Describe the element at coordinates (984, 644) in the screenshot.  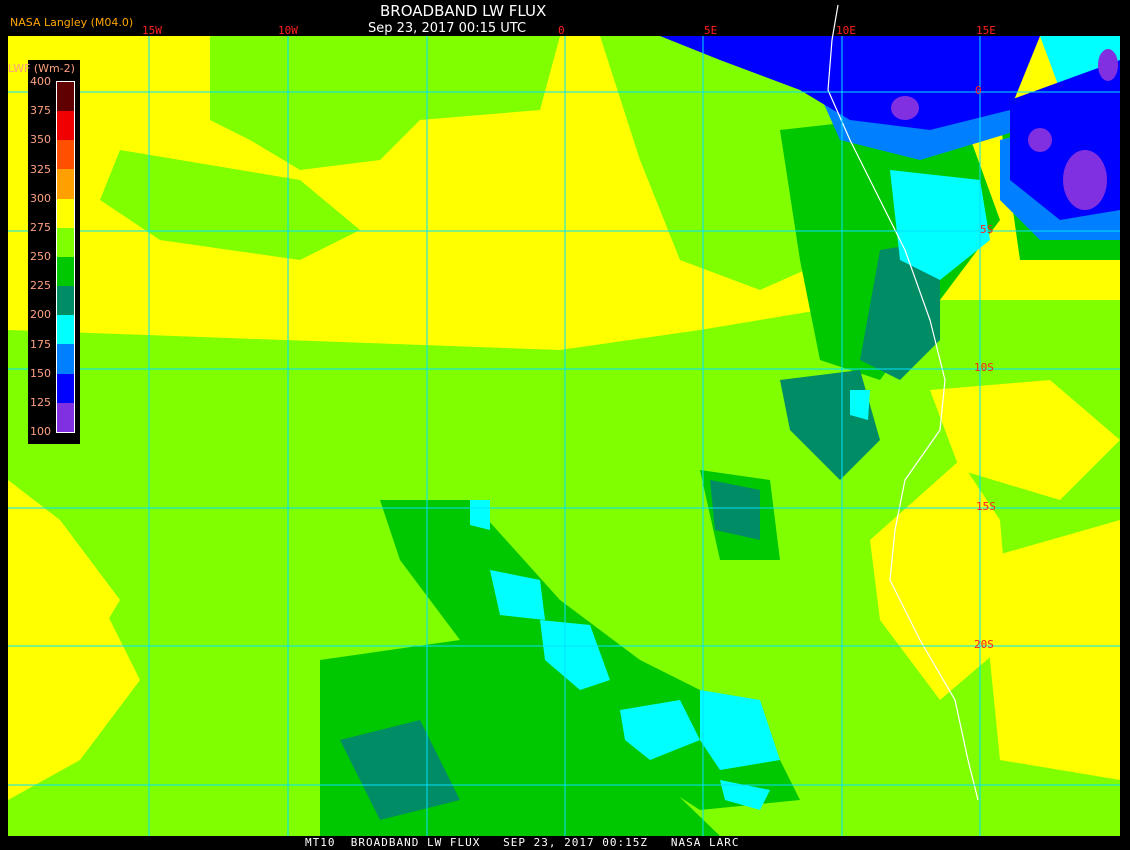
I see `lat-label-20s: 20S` at that location.